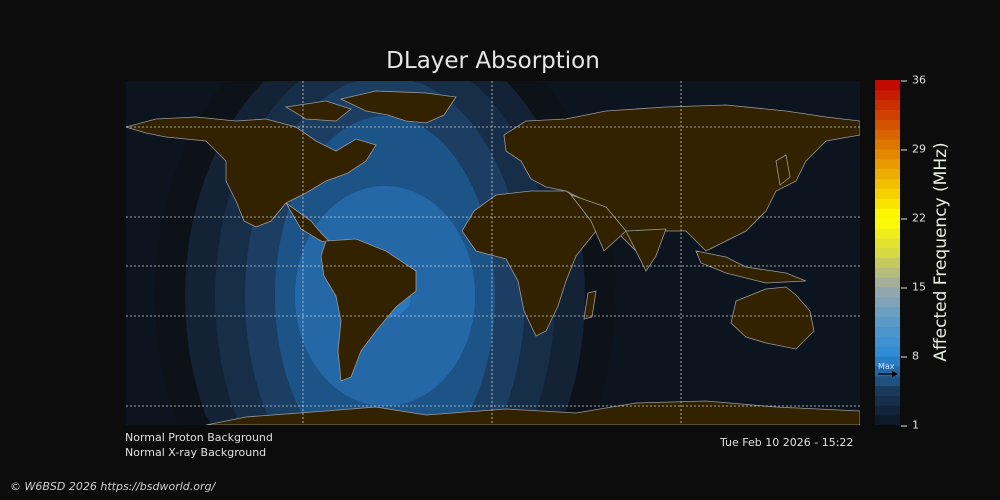 Image resolution: width=1000 pixels, height=500 pixels. Describe the element at coordinates (199, 437) in the screenshot. I see `proton-status: Normal Proton Background` at that location.